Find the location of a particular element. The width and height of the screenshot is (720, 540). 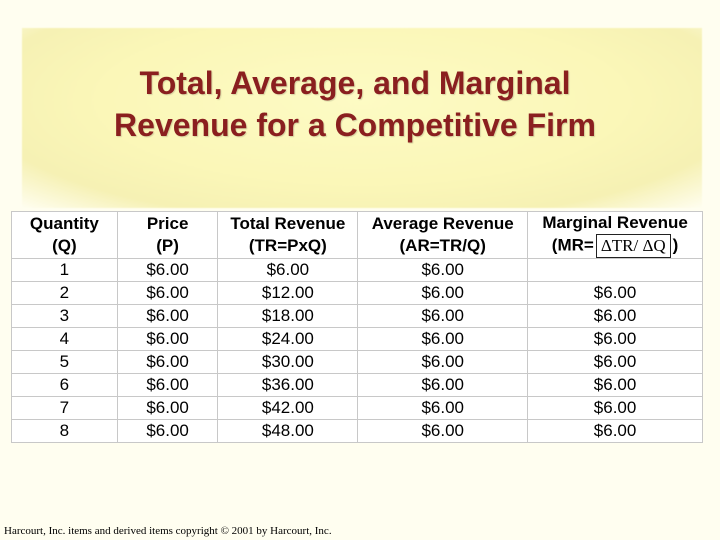

total-revenue-cell: $36.00 is located at coordinates (288, 385).